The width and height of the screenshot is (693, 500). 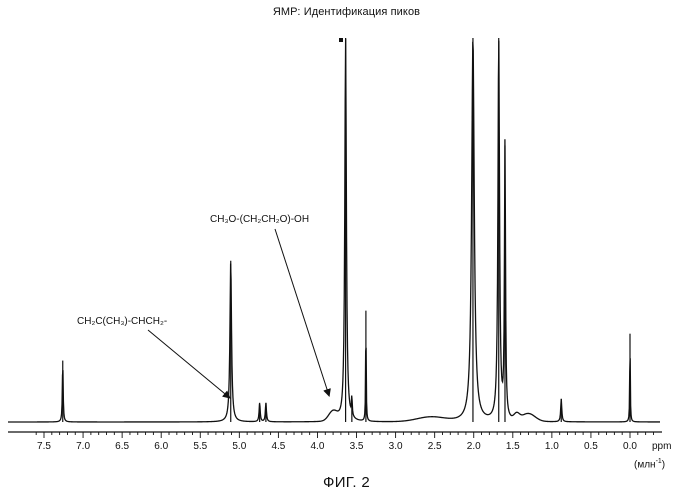 What do you see at coordinates (238, 313) in the screenshot?
I see `annotation-arrows` at bounding box center [238, 313].